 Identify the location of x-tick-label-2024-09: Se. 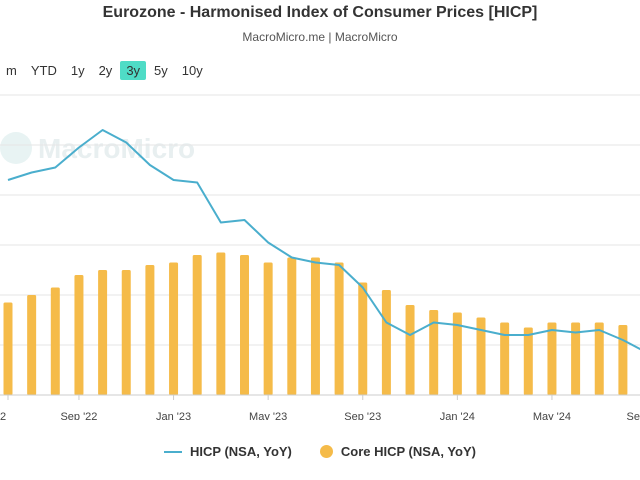
(633, 415).